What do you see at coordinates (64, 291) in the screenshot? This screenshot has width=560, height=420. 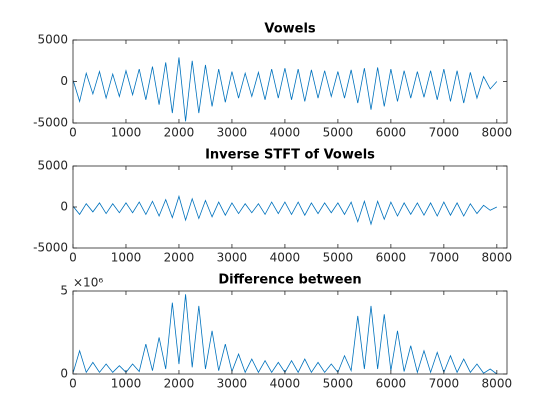 I see `y-tick-label: 5` at bounding box center [64, 291].